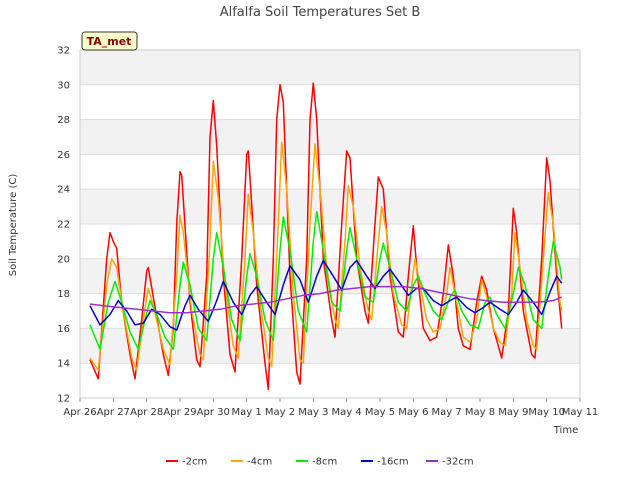 The width and height of the screenshot is (640, 480). I want to click on x-tick-label: May 5, so click(380, 412).